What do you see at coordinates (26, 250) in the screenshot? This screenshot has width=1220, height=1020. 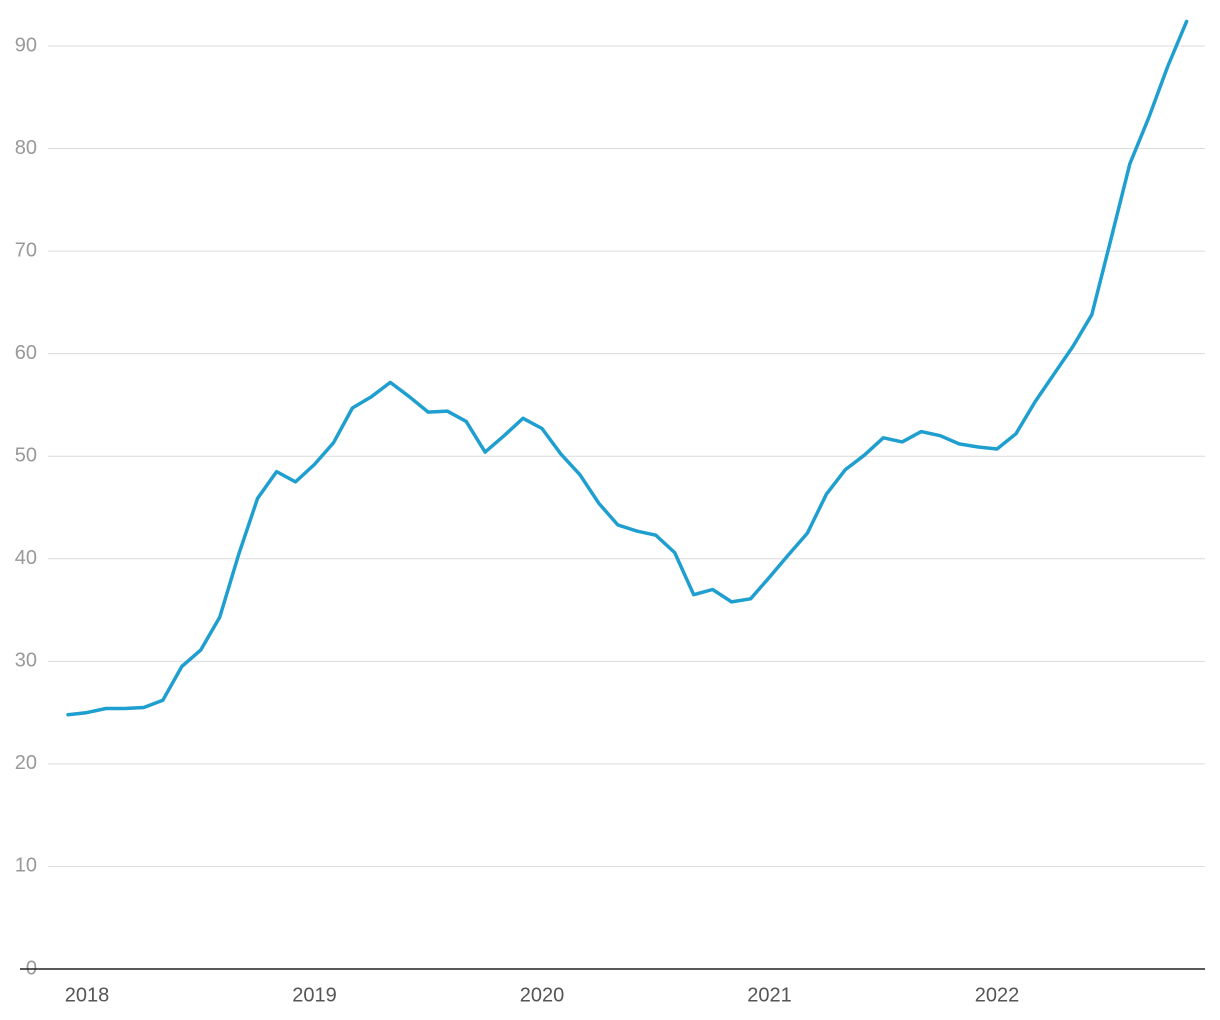 I see `y-tick-label: 70` at bounding box center [26, 250].